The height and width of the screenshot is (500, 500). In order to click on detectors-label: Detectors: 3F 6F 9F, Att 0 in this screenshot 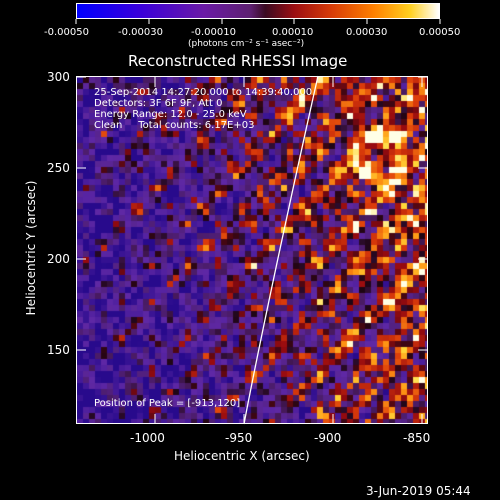, I will do `click(158, 103)`.